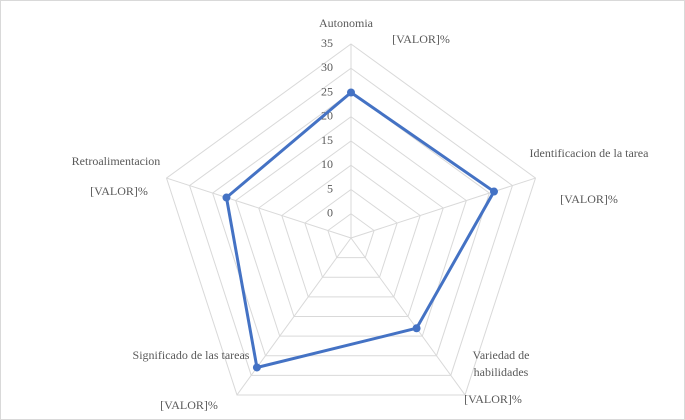  Describe the element at coordinates (116, 161) in the screenshot. I see `category-label: Retroalimentacion` at that location.